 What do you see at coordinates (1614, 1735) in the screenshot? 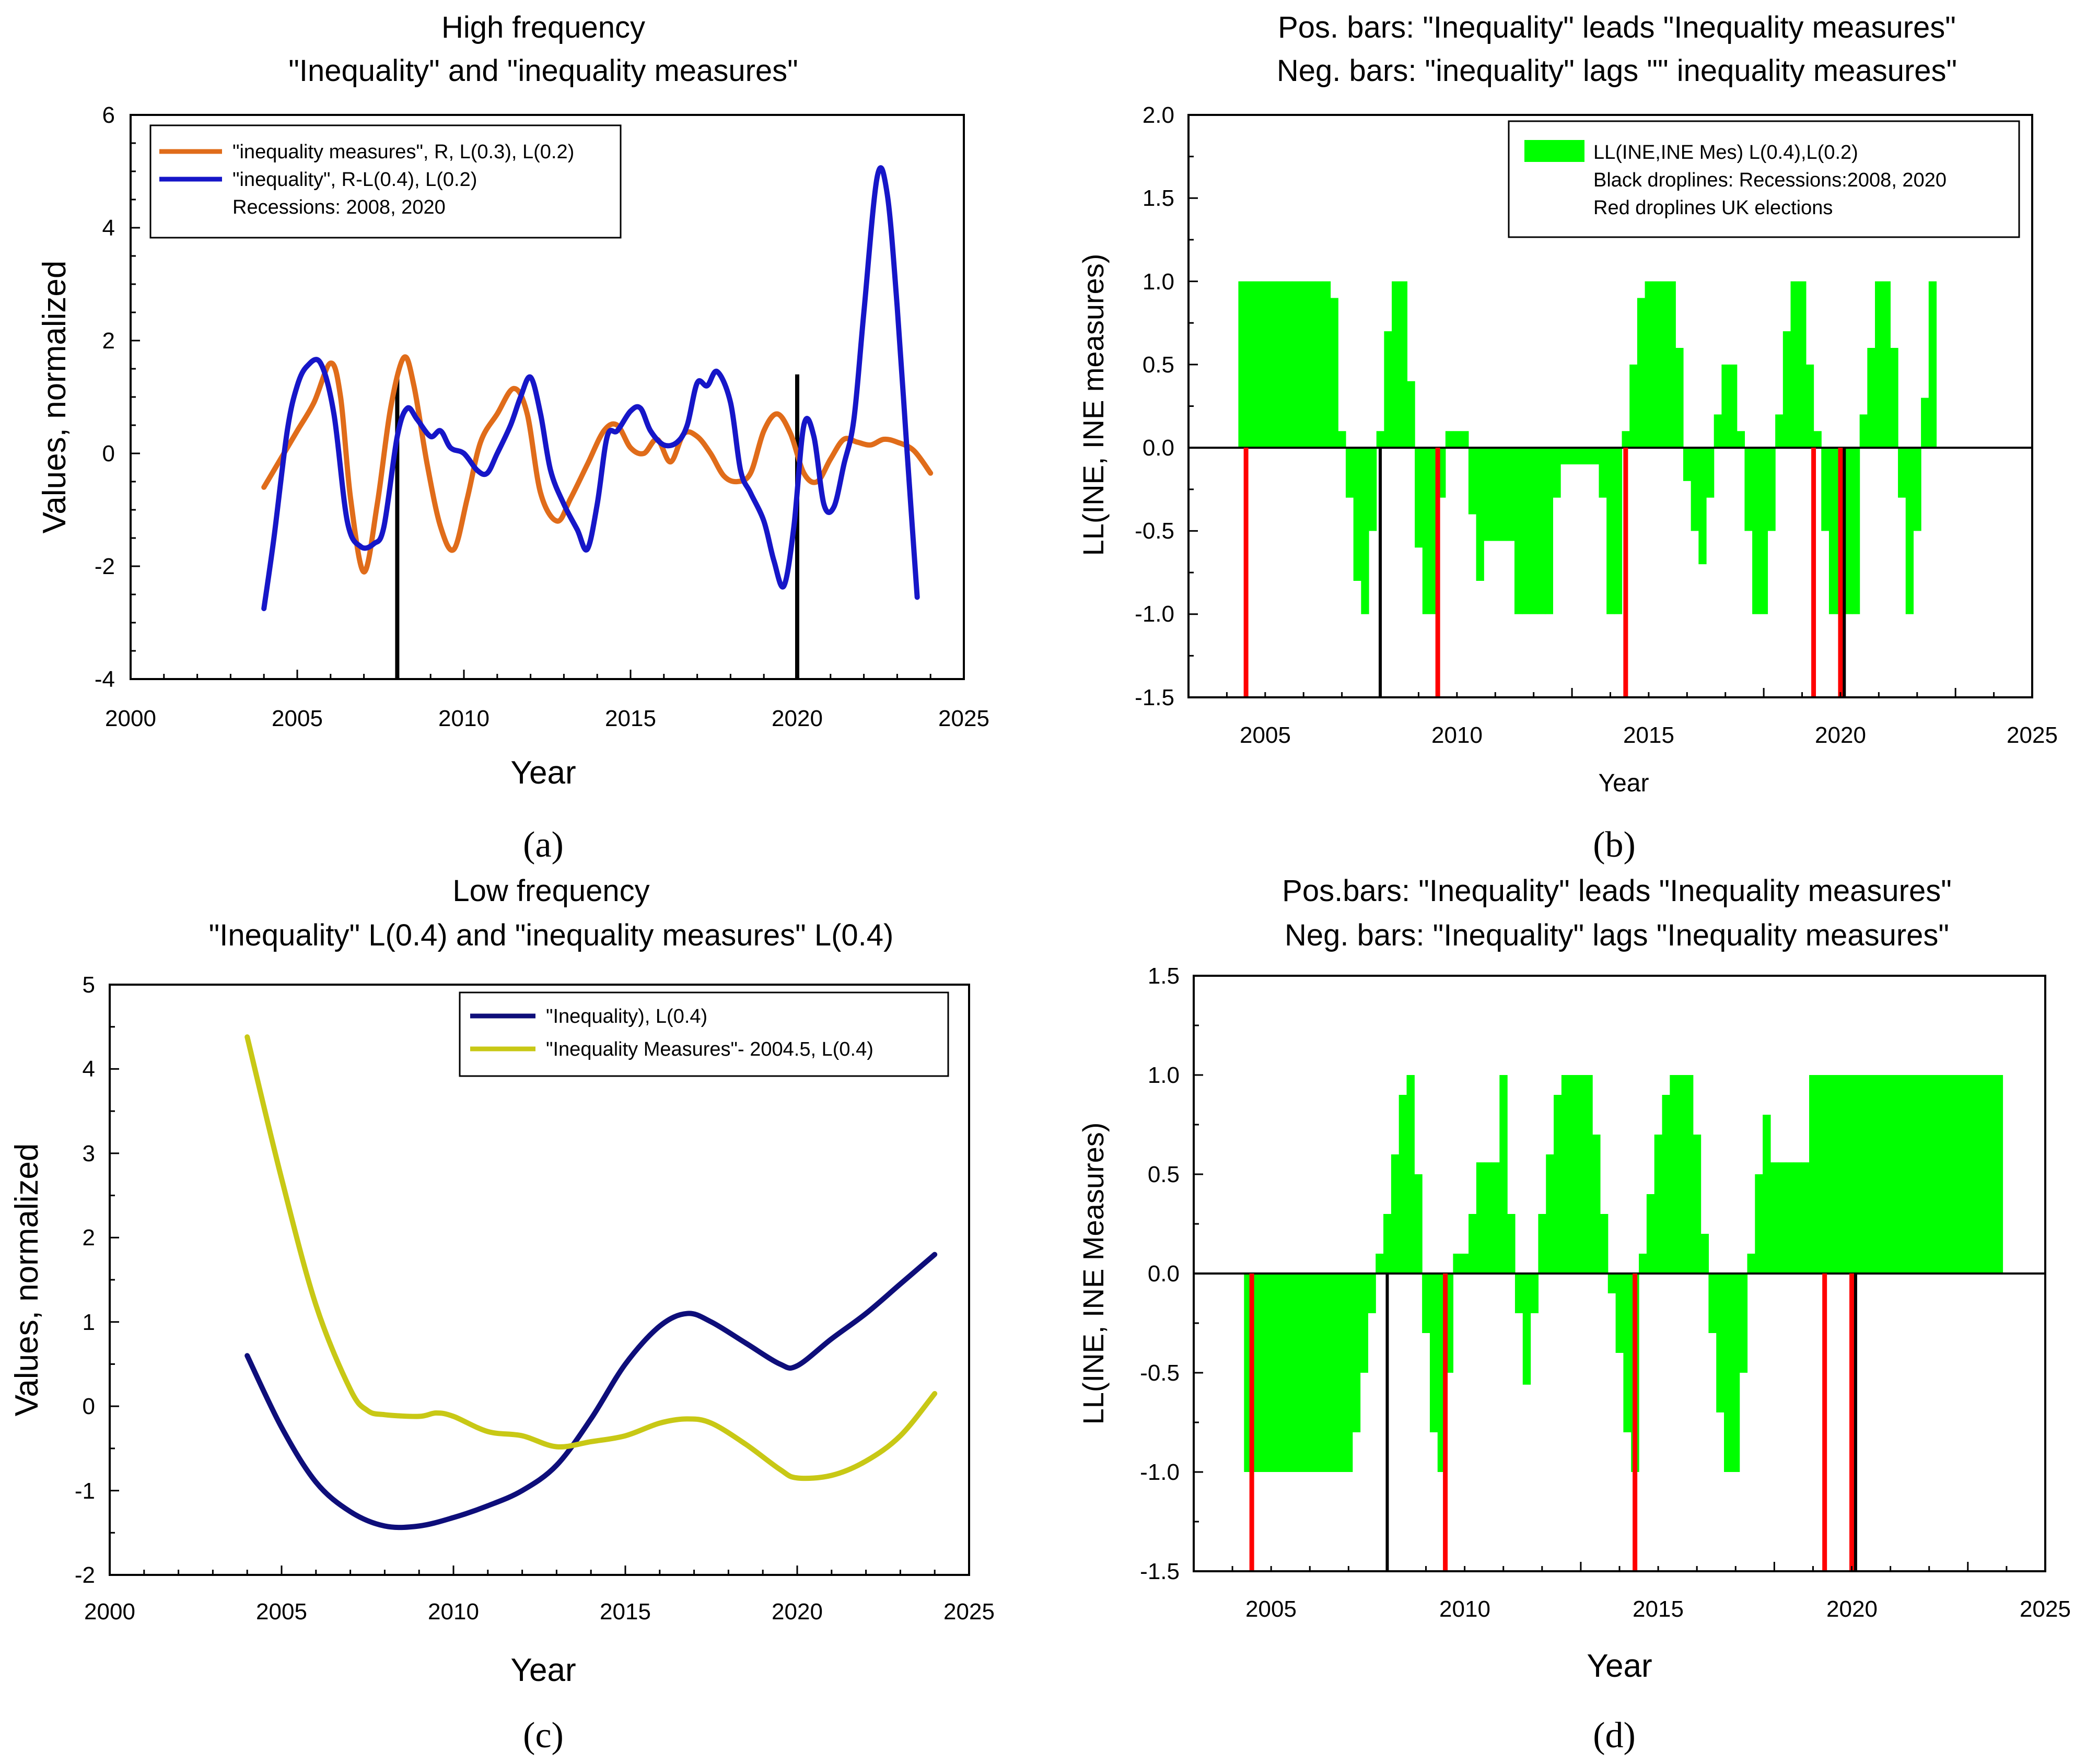
I see `panel-d-label: (d)` at bounding box center [1614, 1735].